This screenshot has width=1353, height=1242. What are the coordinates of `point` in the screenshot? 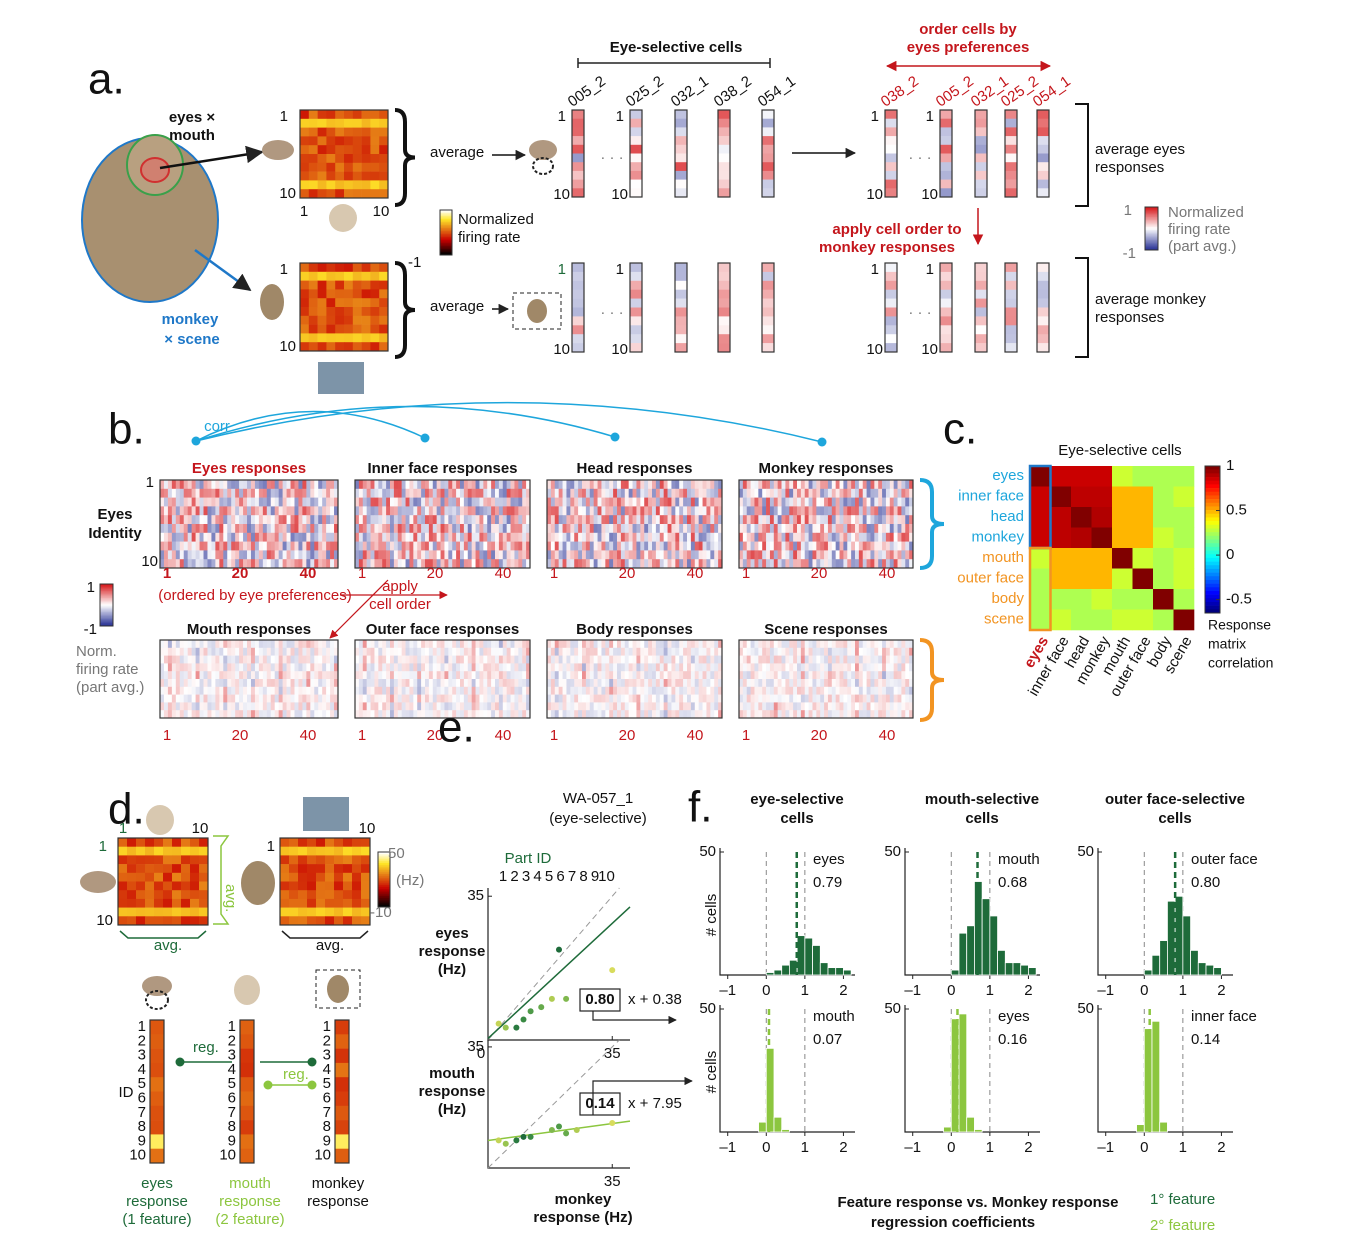 It's located at (498, 1140).